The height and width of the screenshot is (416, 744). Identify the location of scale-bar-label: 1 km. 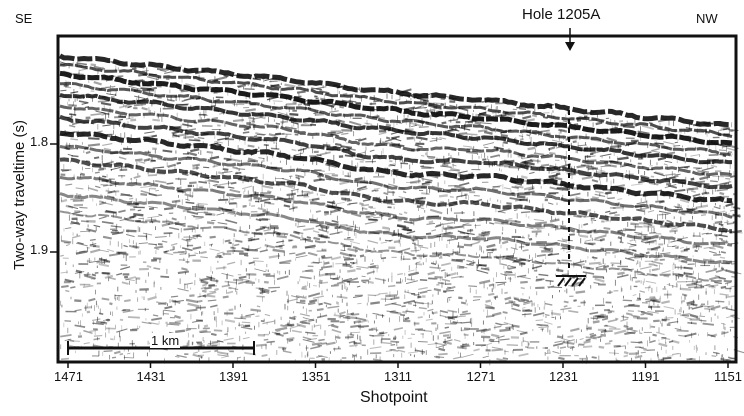
(165, 340).